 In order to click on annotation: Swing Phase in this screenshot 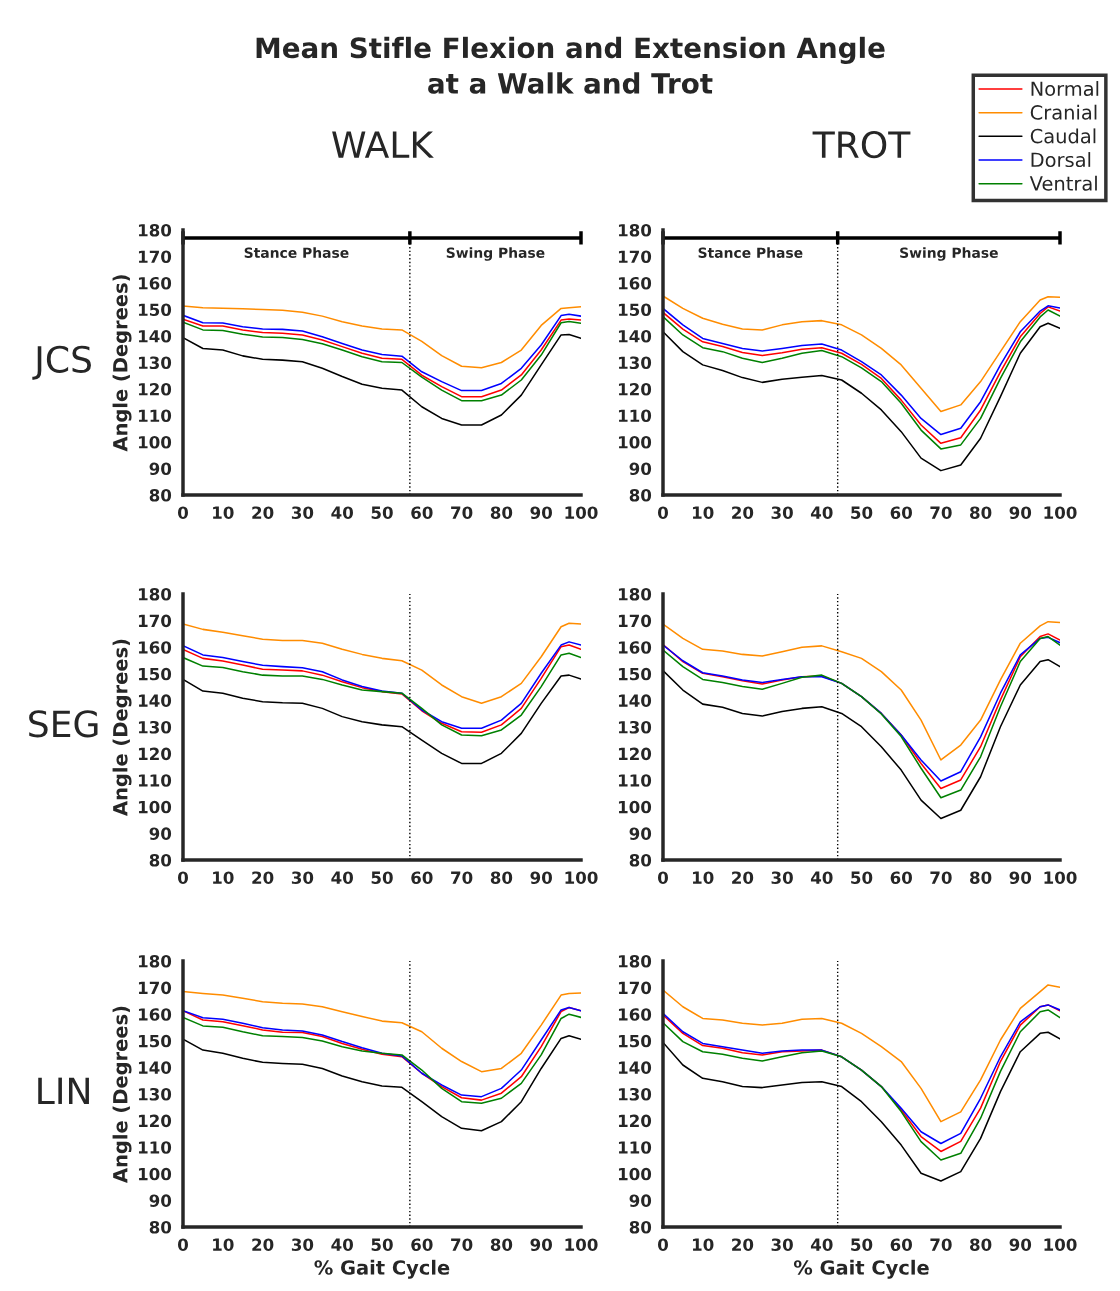, I will do `click(949, 254)`.